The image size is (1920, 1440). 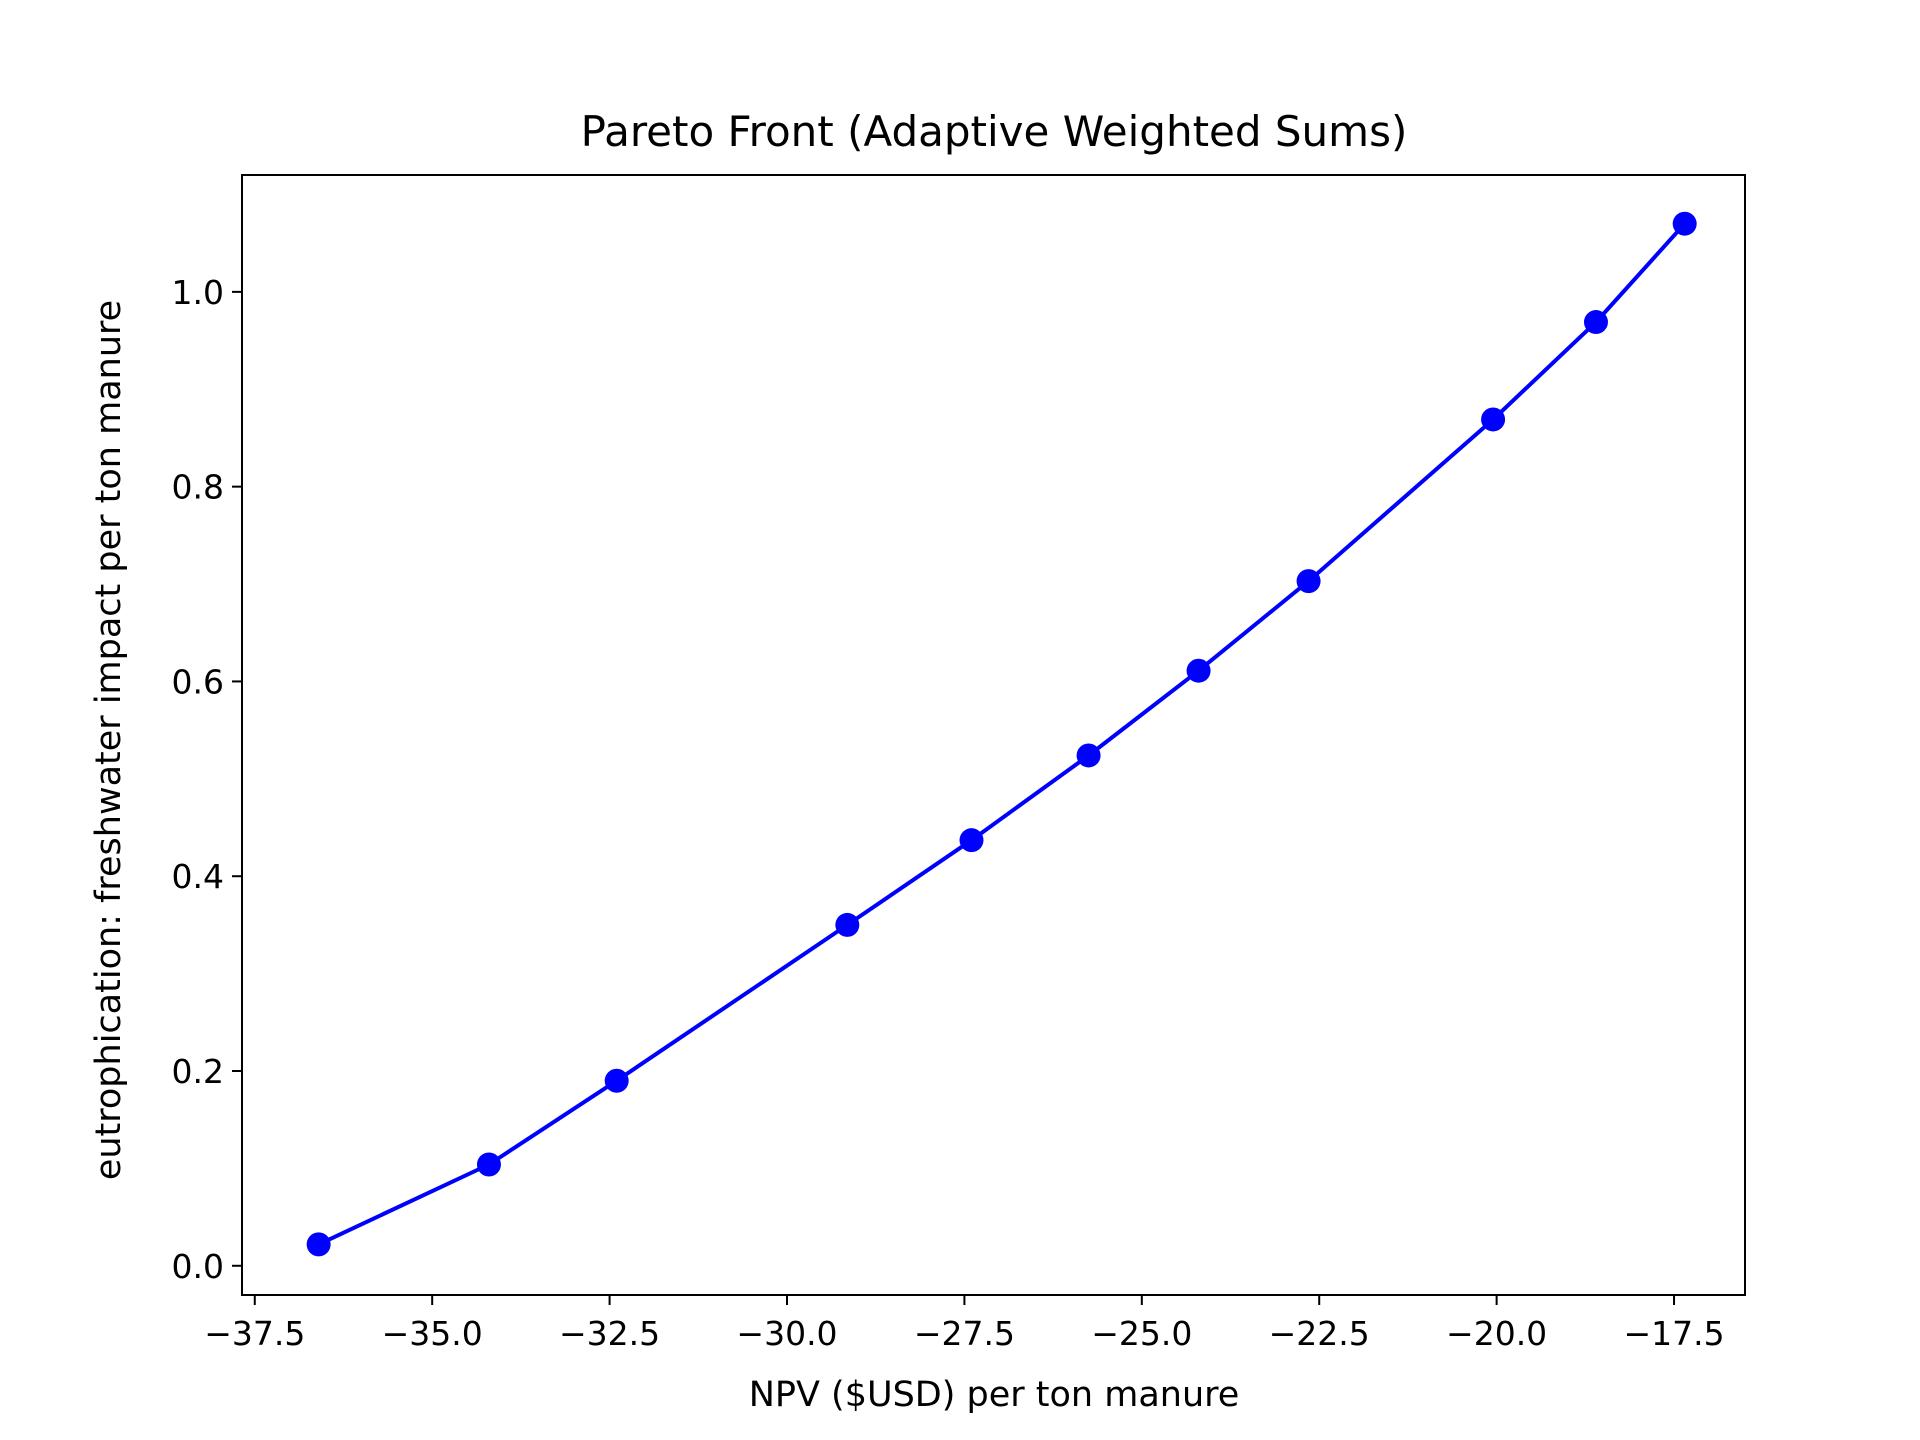 What do you see at coordinates (1673, 1333) in the screenshot?
I see `x-tick-label: −17.5` at bounding box center [1673, 1333].